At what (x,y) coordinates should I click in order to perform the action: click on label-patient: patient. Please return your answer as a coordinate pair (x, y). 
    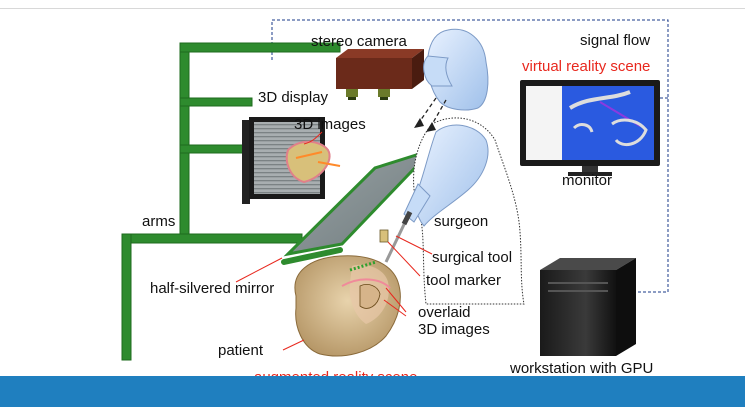
    Looking at the image, I should click on (241, 350).